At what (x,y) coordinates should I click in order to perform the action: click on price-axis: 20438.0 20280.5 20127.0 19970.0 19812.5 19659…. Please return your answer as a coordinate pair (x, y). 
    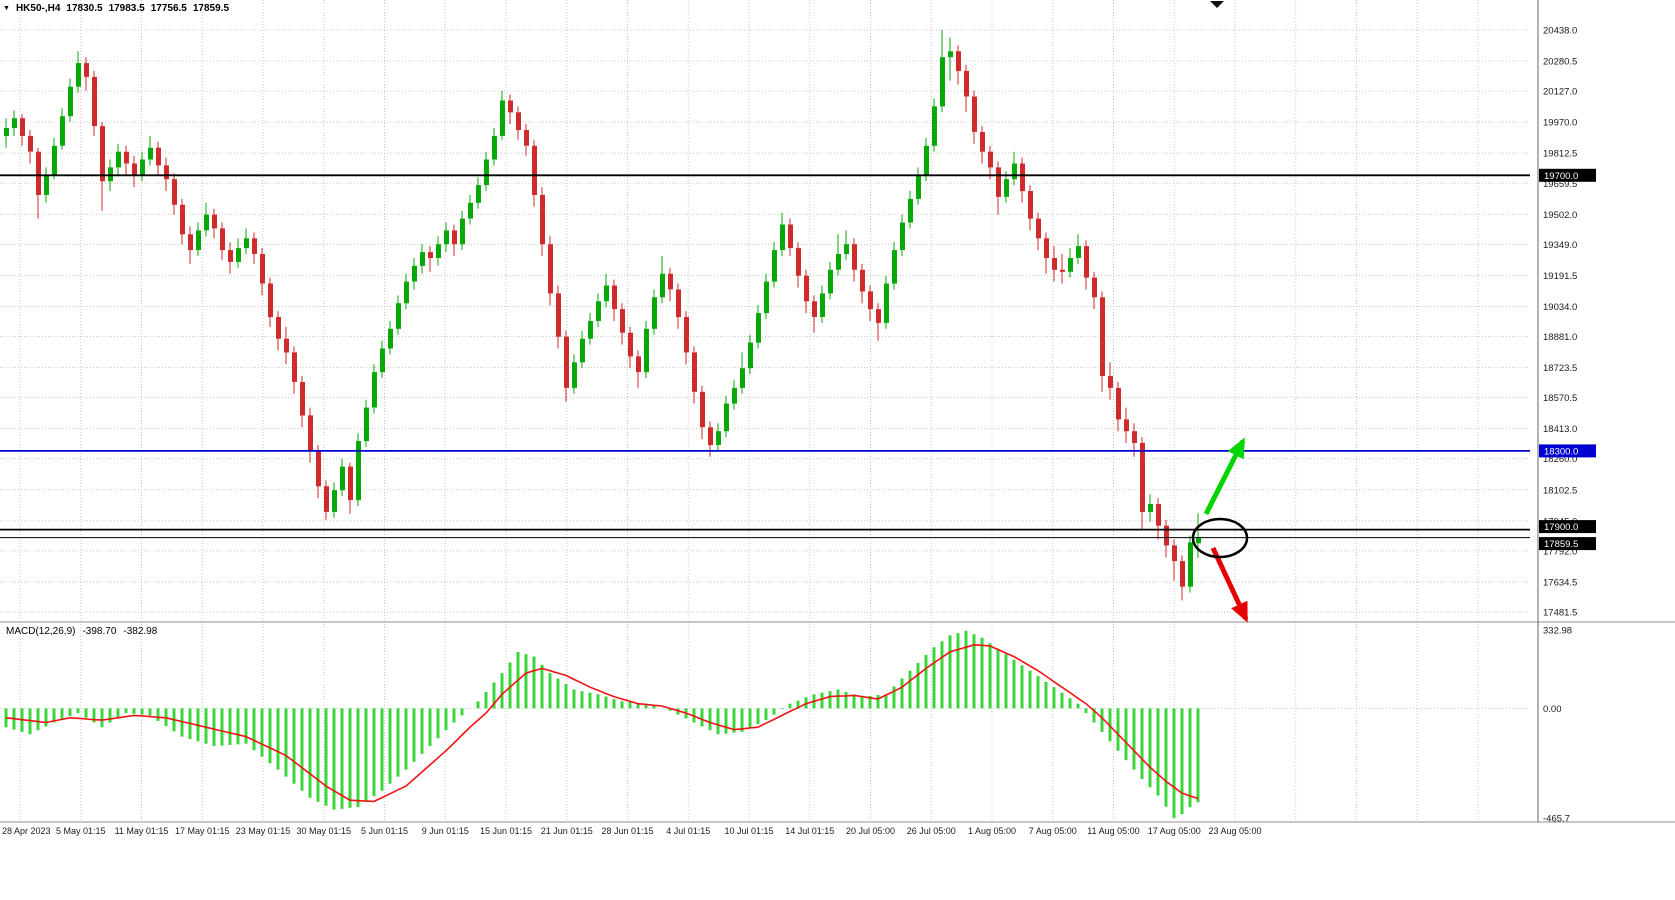
    Looking at the image, I should click on (1560, 425).